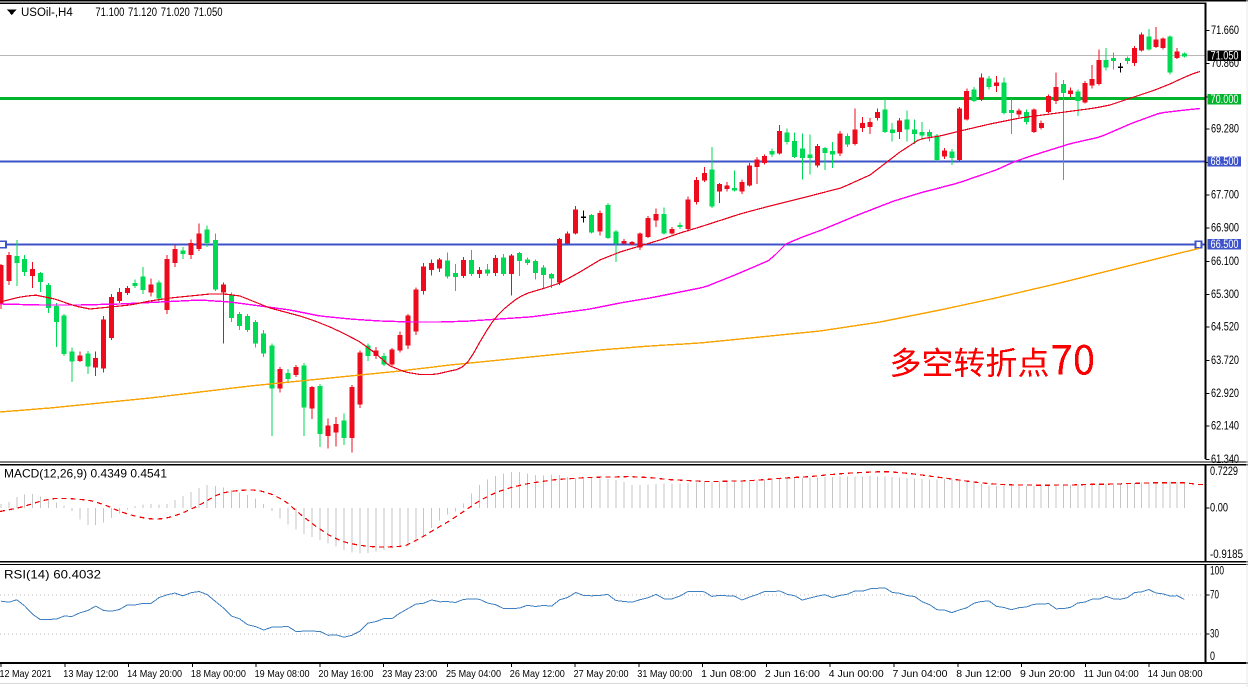 This screenshot has height=692, width=1248. What do you see at coordinates (142, 13) in the screenshot?
I see `svg-text: 71.120` at bounding box center [142, 13].